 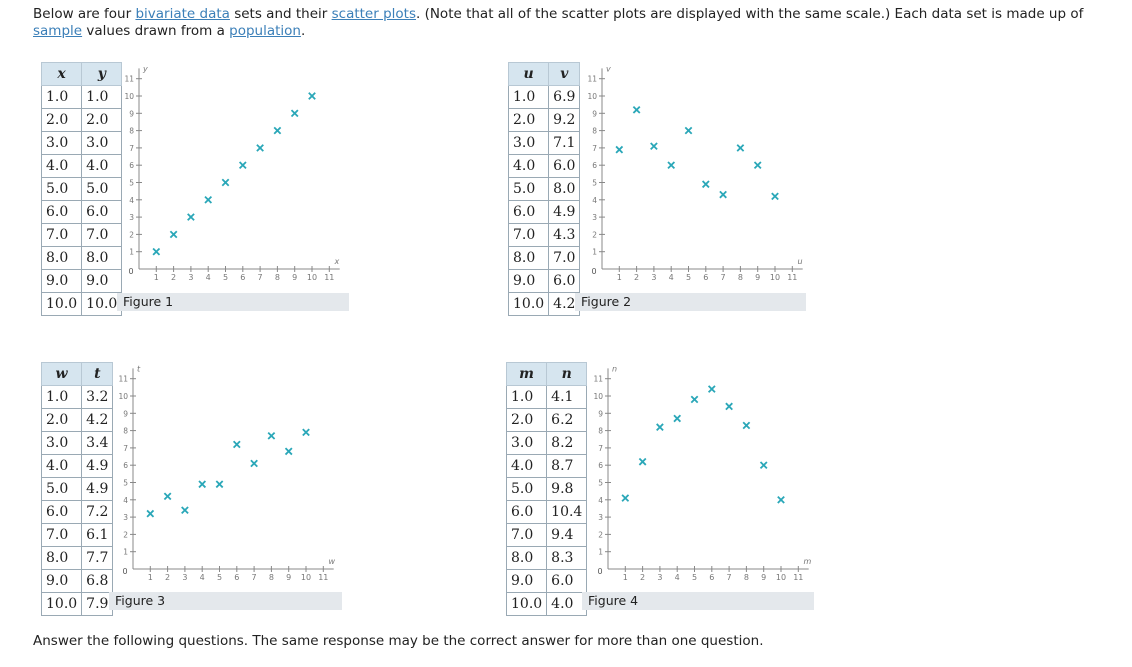 What do you see at coordinates (564, 212) in the screenshot?
I see `table-cell: 4.9` at bounding box center [564, 212].